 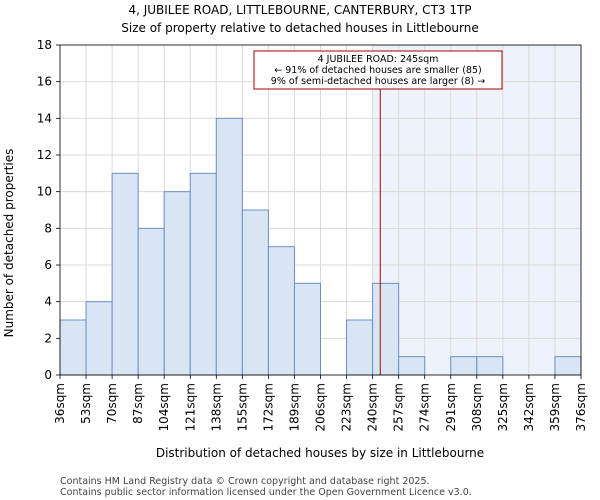 What do you see at coordinates (503, 407) in the screenshot?
I see `x-tick-label: 325sqm` at bounding box center [503, 407].